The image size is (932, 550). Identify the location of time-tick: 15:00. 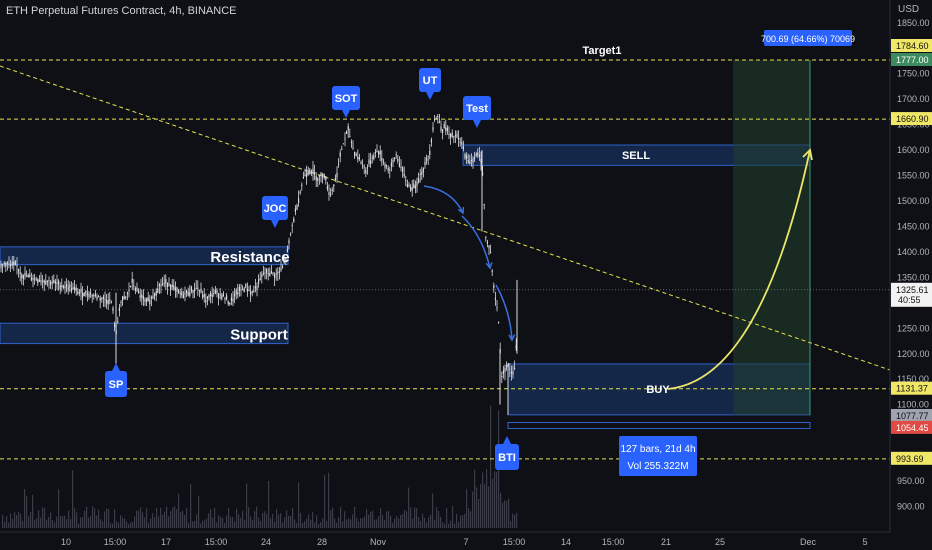
(613, 542).